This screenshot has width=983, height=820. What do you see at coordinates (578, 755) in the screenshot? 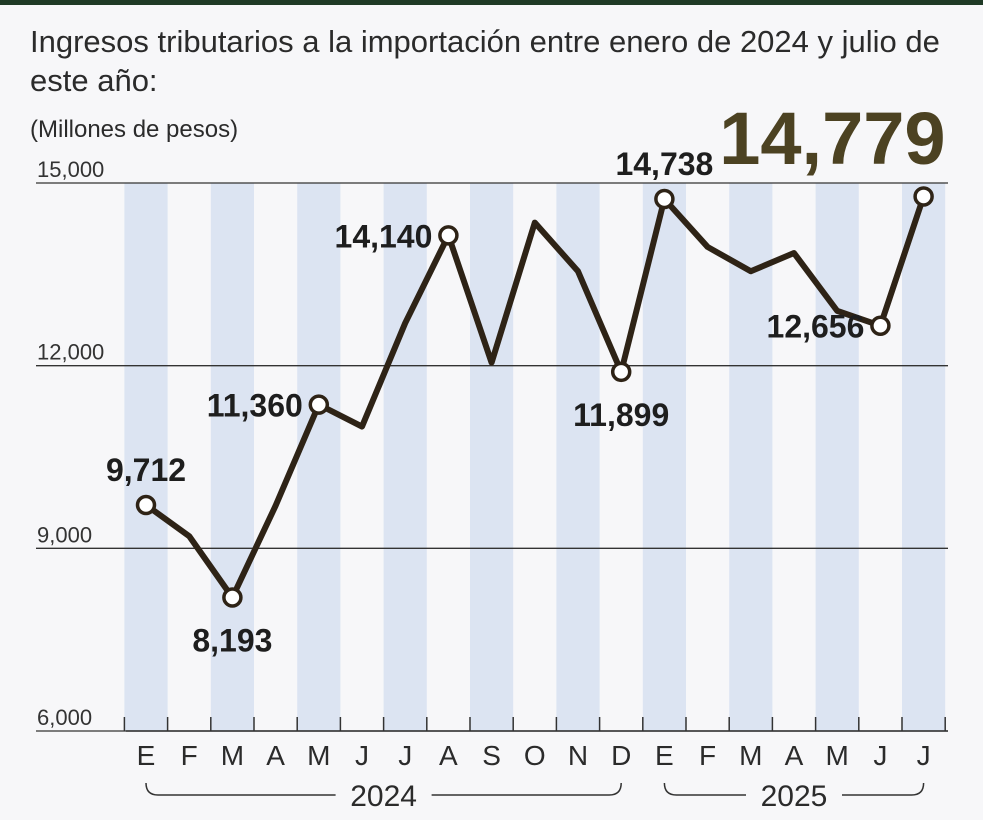
I see `x-tick-label: N` at bounding box center [578, 755].